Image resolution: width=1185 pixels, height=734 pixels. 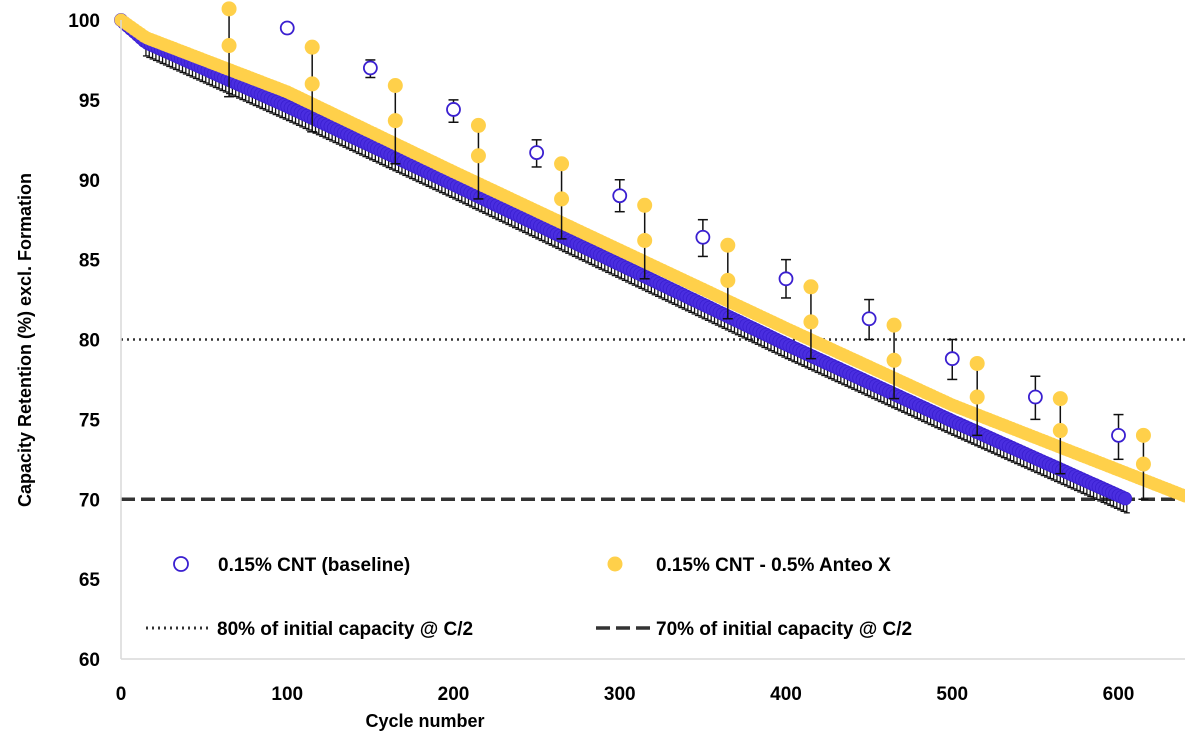 What do you see at coordinates (1119, 694) in the screenshot?
I see `x-tick-label: 600` at bounding box center [1119, 694].